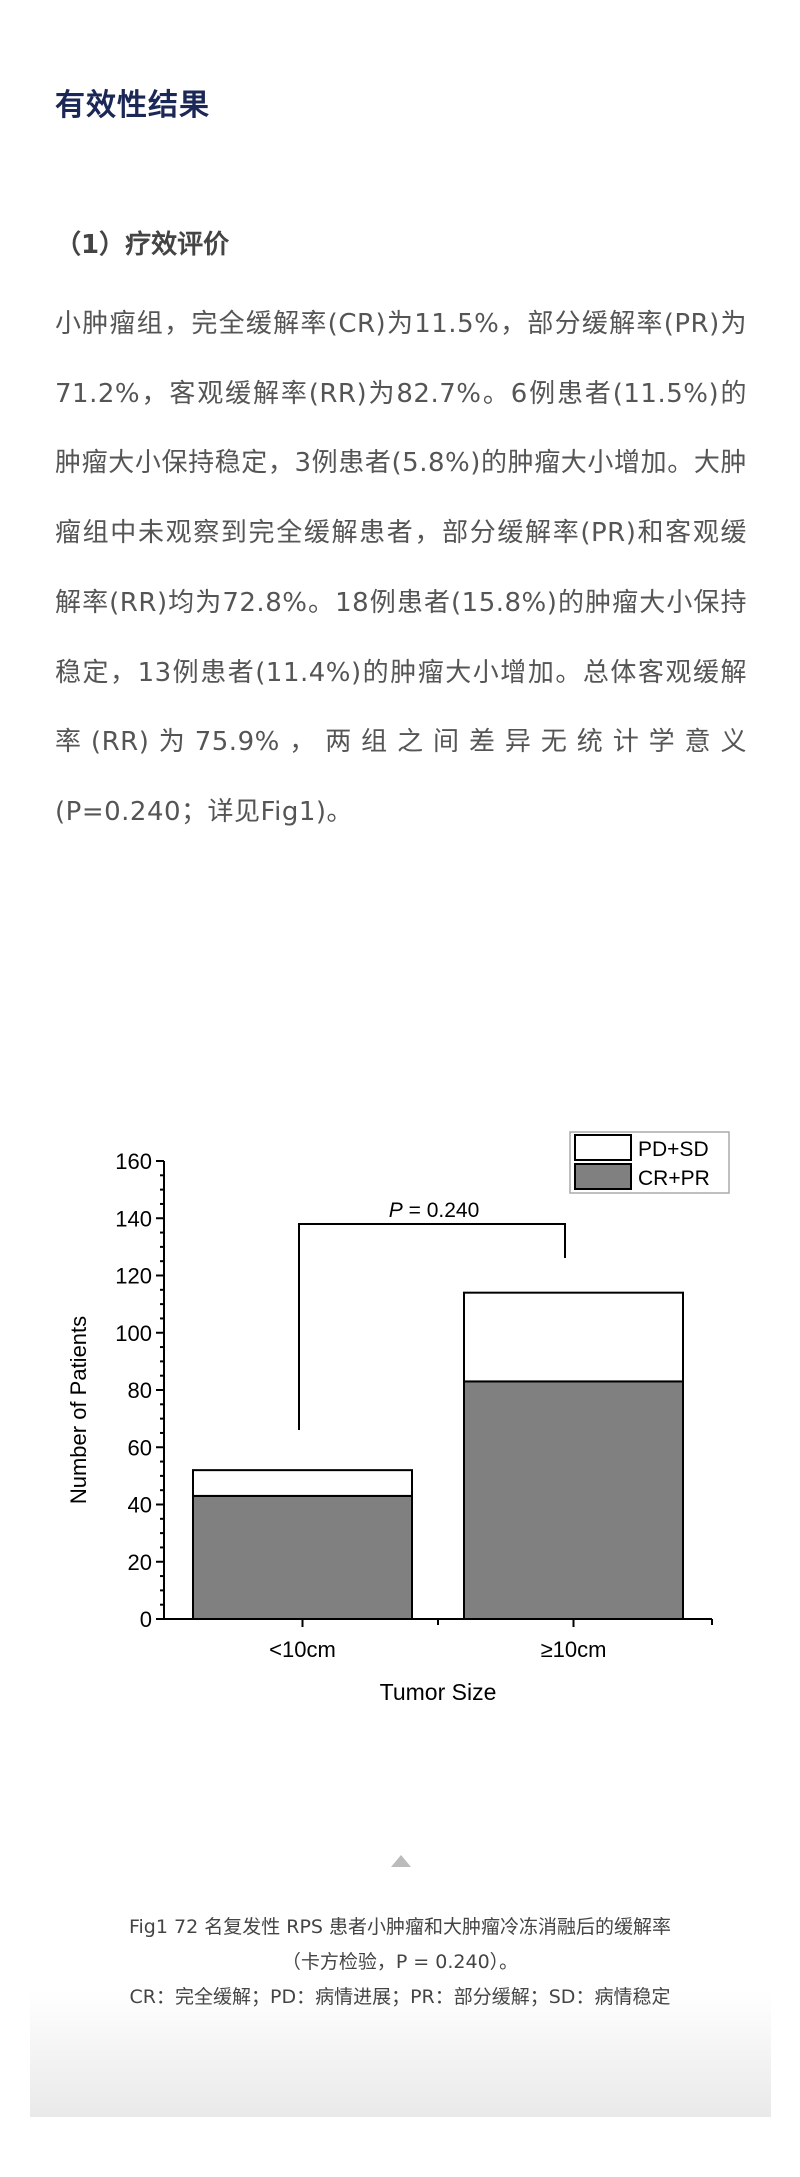 The height and width of the screenshot is (2177, 800). Describe the element at coordinates (400, 2053) in the screenshot. I see `caption-background` at that location.